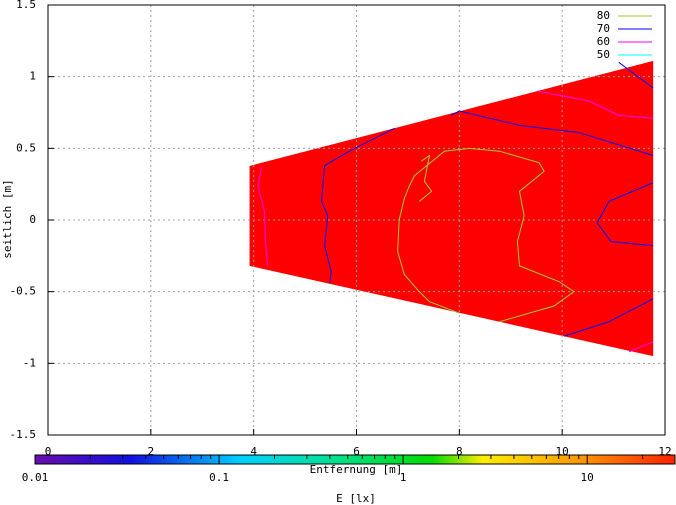  I want to click on y-tick-label: 1, so click(32, 76).